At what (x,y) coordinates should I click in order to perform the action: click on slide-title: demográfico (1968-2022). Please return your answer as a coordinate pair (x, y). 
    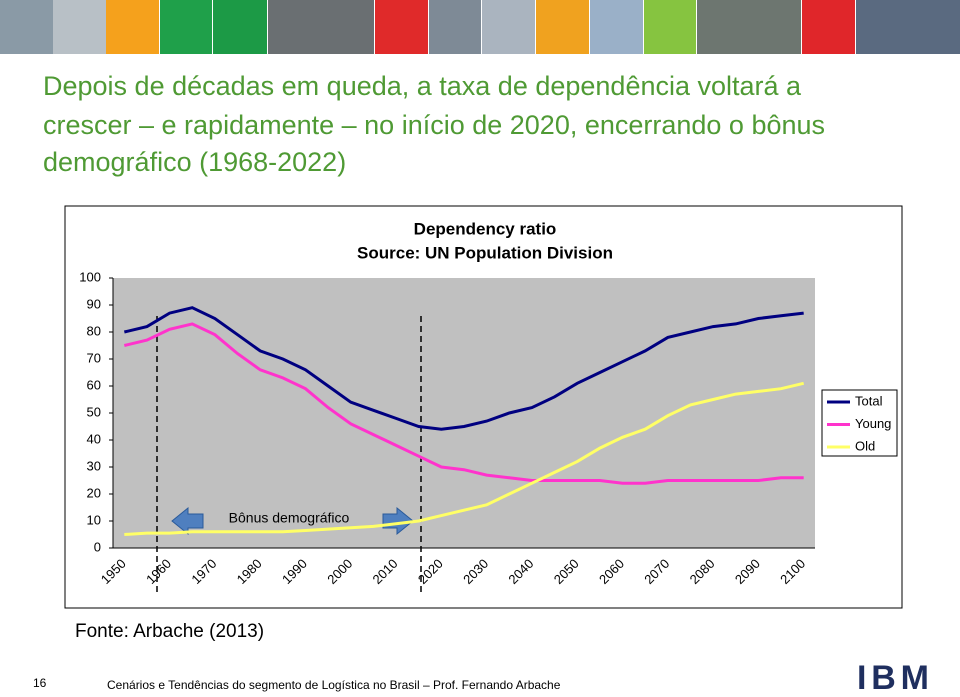
    Looking at the image, I should click on (194, 162).